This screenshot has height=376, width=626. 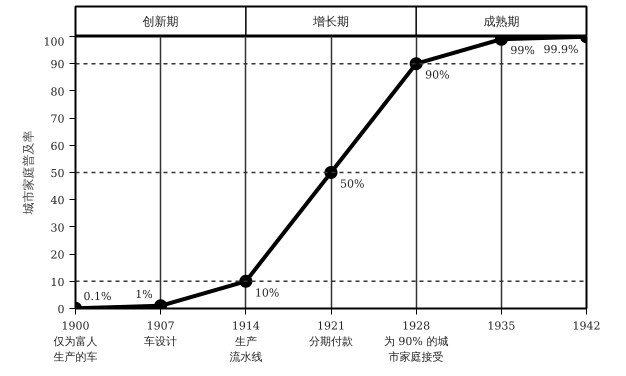 I want to click on x-tick-label: 1942, so click(x=586, y=326).